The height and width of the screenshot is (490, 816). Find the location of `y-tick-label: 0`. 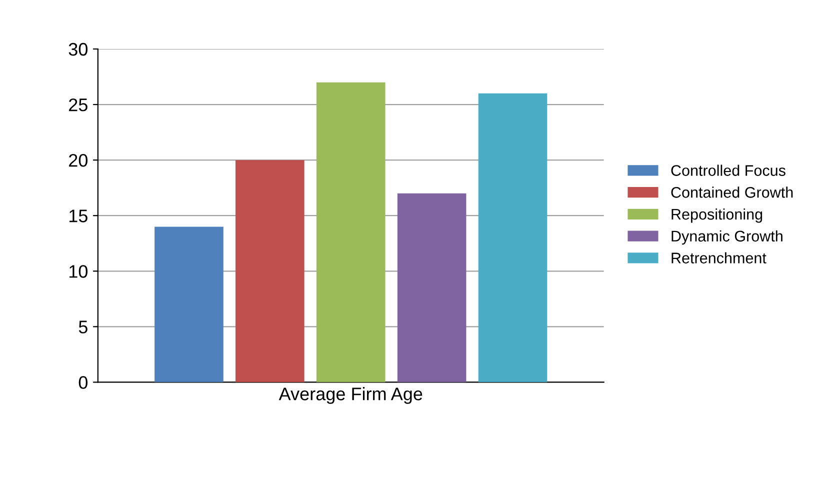

y-tick-label: 0 is located at coordinates (83, 382).